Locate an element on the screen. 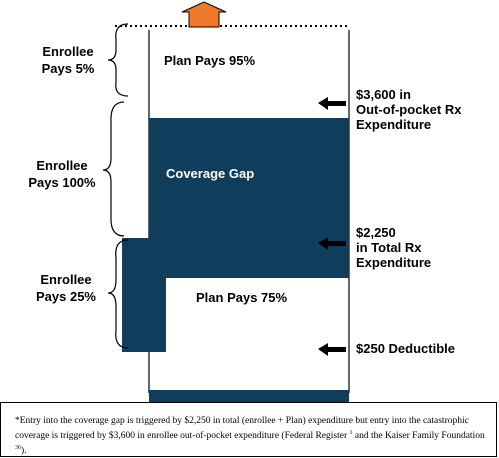 Image resolution: width=499 pixels, height=458 pixels. bottom-bar is located at coordinates (249, 396).